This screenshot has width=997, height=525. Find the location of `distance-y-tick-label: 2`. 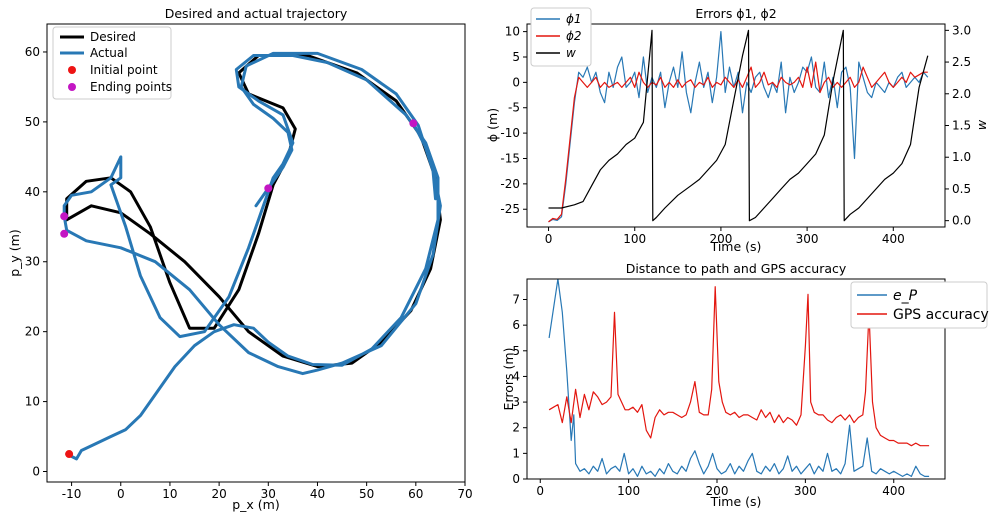

distance-y-tick-label: 2 is located at coordinates (516, 428).